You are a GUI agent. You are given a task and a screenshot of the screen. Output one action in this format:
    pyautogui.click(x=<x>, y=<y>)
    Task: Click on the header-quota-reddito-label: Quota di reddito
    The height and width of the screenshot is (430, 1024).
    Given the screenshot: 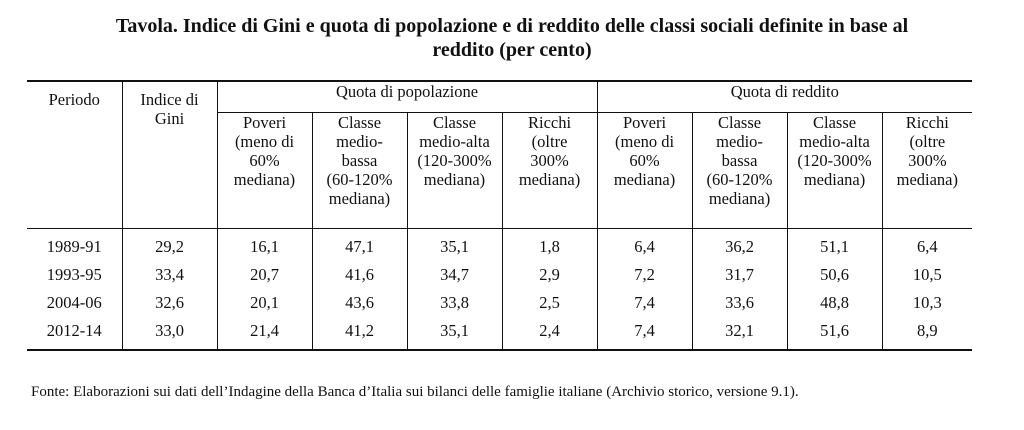 What is the action you would take?
    pyautogui.click(x=784, y=91)
    